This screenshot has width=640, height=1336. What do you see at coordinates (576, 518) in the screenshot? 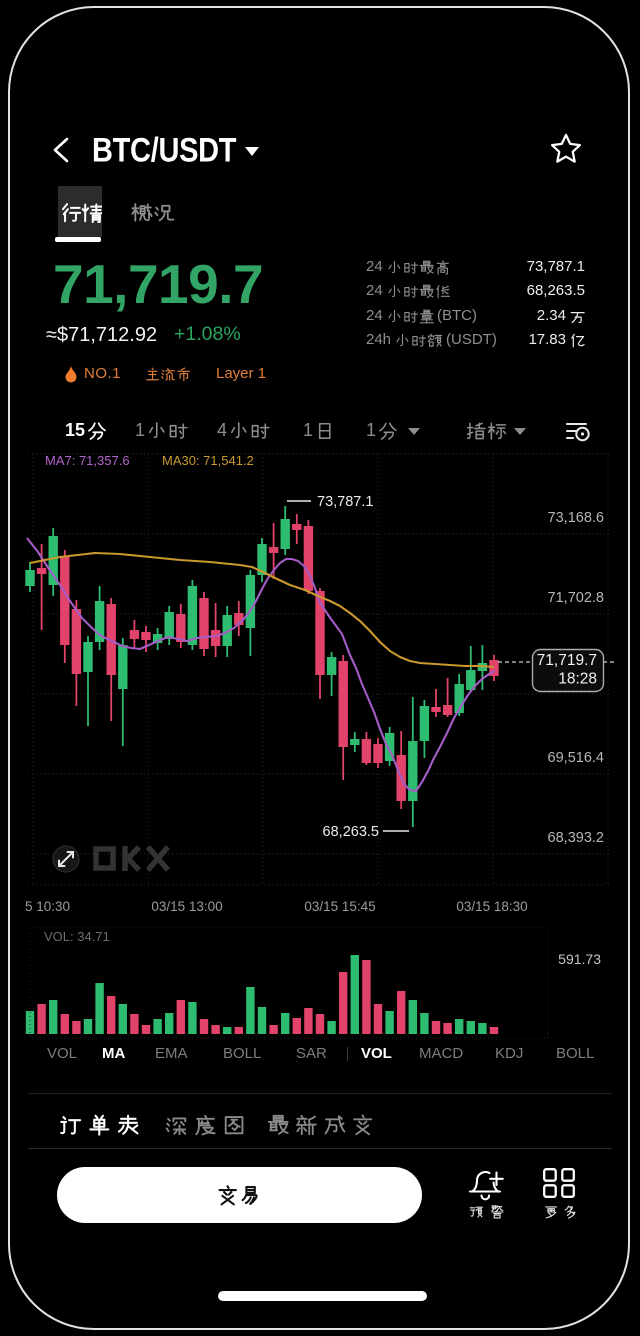
I see `svg-text: 73,168.6` at bounding box center [576, 518].